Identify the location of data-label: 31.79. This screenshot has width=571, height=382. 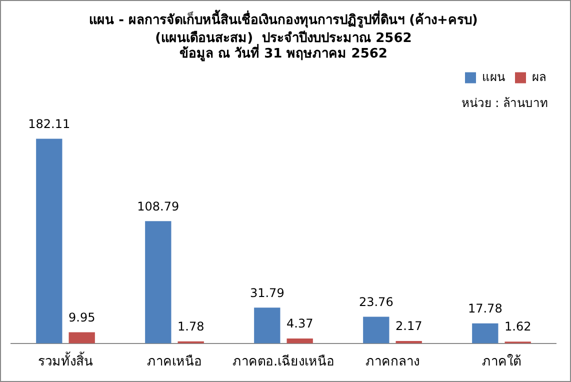
(267, 293).